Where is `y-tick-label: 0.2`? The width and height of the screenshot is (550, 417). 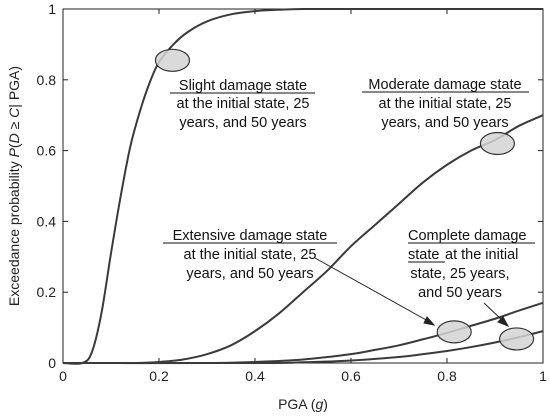
y-tick-label: 0.2 is located at coordinates (47, 292).